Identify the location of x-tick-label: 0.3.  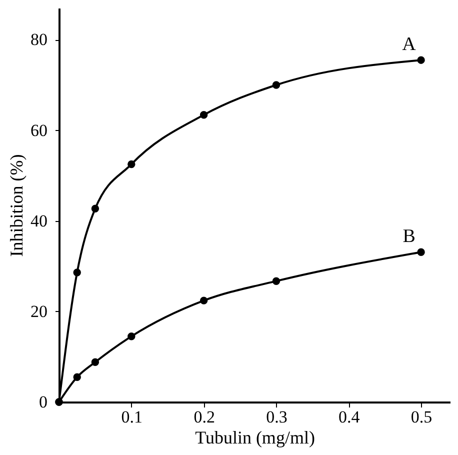
(277, 417).